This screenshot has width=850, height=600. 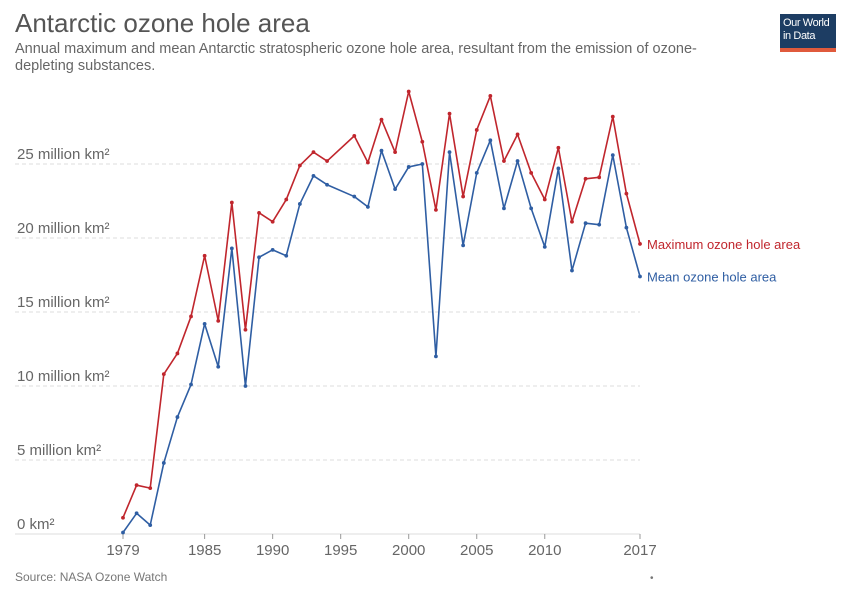 What do you see at coordinates (63, 154) in the screenshot?
I see `y-tick-label: 25 million km²` at bounding box center [63, 154].